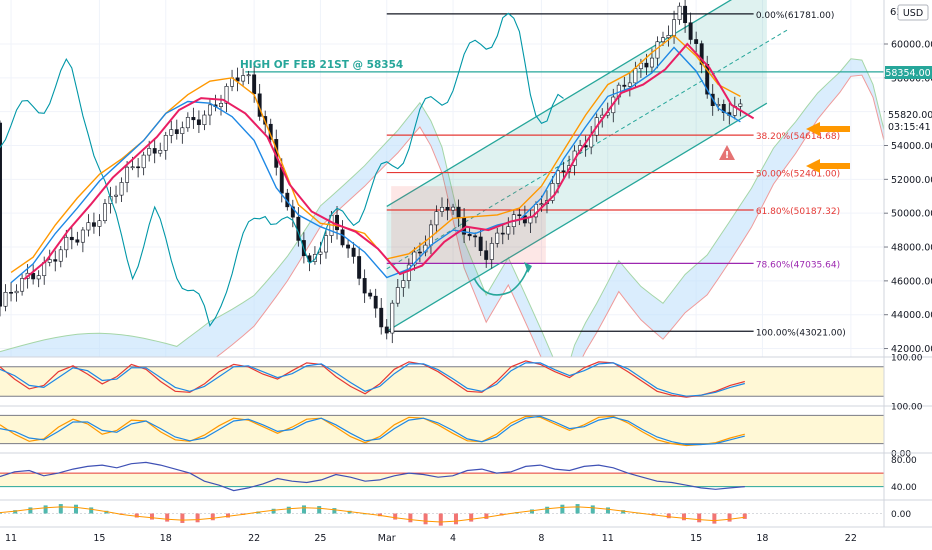 The height and width of the screenshot is (550, 932). Describe the element at coordinates (254, 538) in the screenshot. I see `time-tick-label: 22` at that location.